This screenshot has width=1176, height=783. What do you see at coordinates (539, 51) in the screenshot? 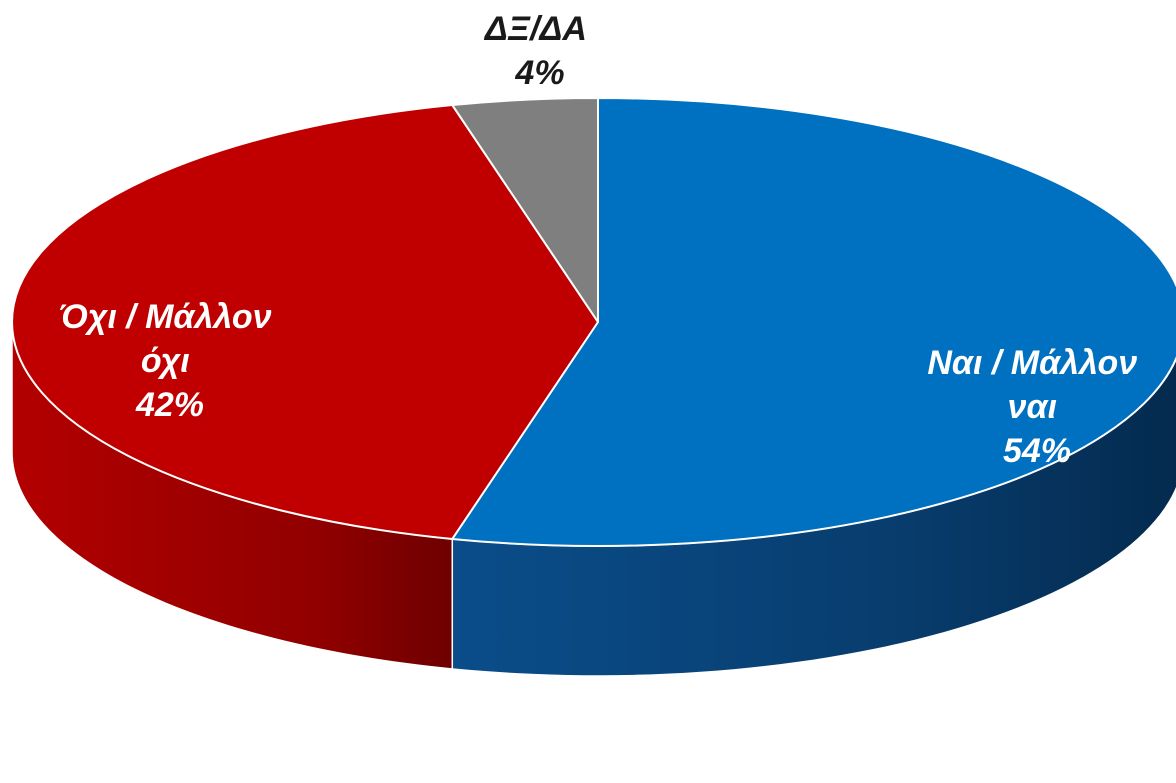
I see `slice-label-dk-na: ΔΞ/ΔΑ 4%` at bounding box center [539, 51].